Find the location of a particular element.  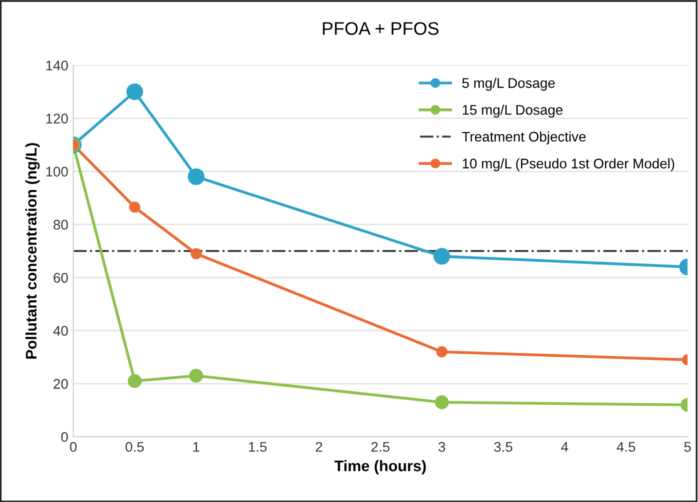

y-tick-label: 40 is located at coordinates (60, 331).